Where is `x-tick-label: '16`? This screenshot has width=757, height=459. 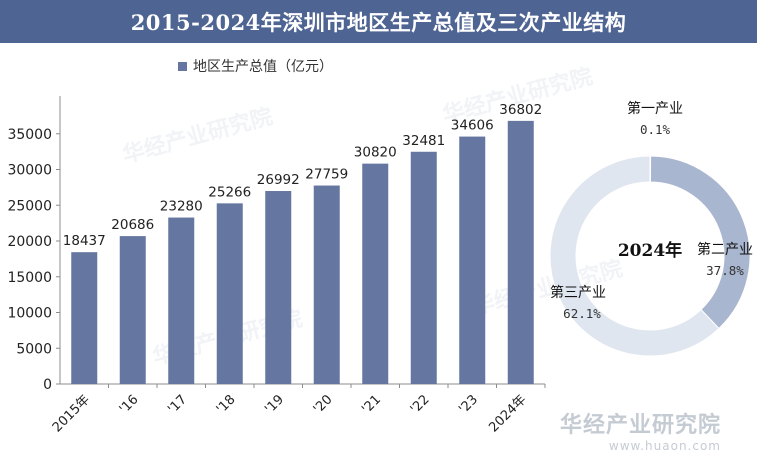 x-tick-label: '16 is located at coordinates (129, 404).